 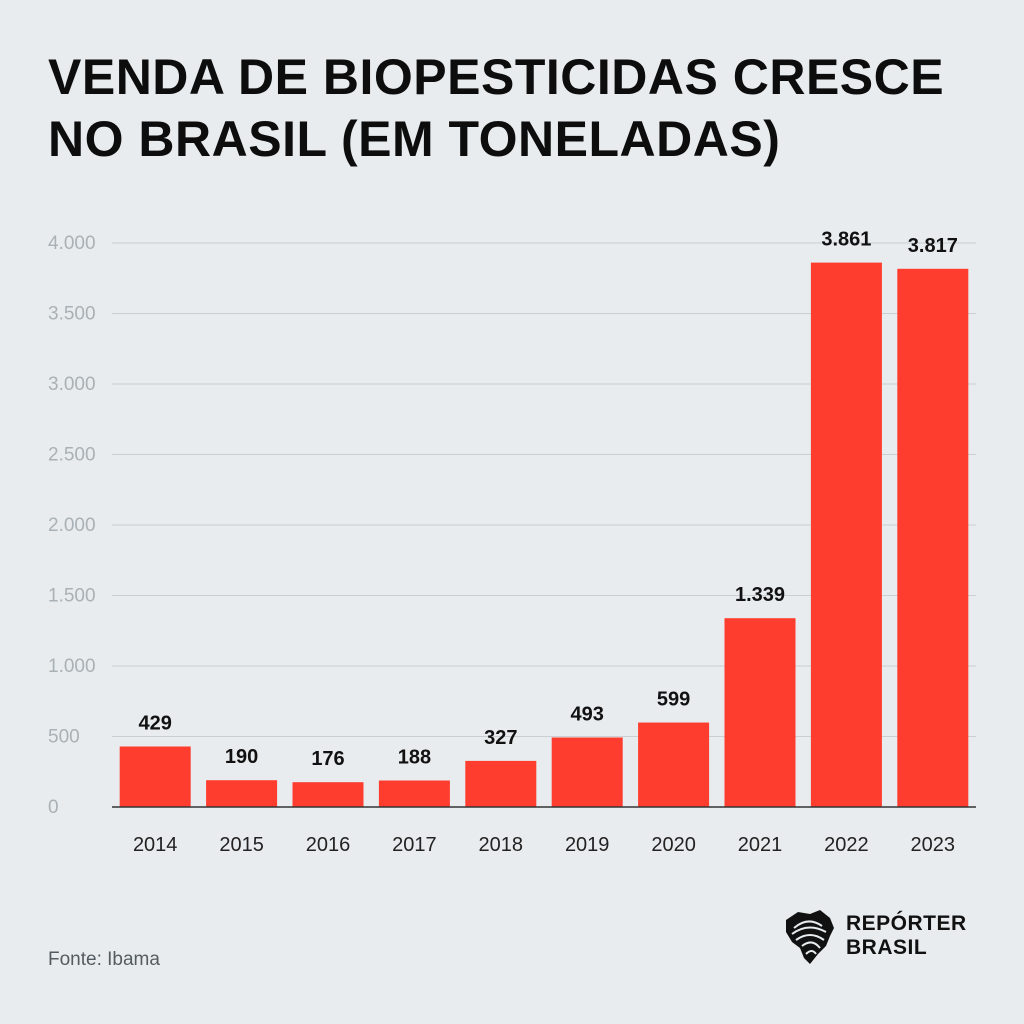 I want to click on x-tick-label-2016: 2016, so click(x=328, y=845).